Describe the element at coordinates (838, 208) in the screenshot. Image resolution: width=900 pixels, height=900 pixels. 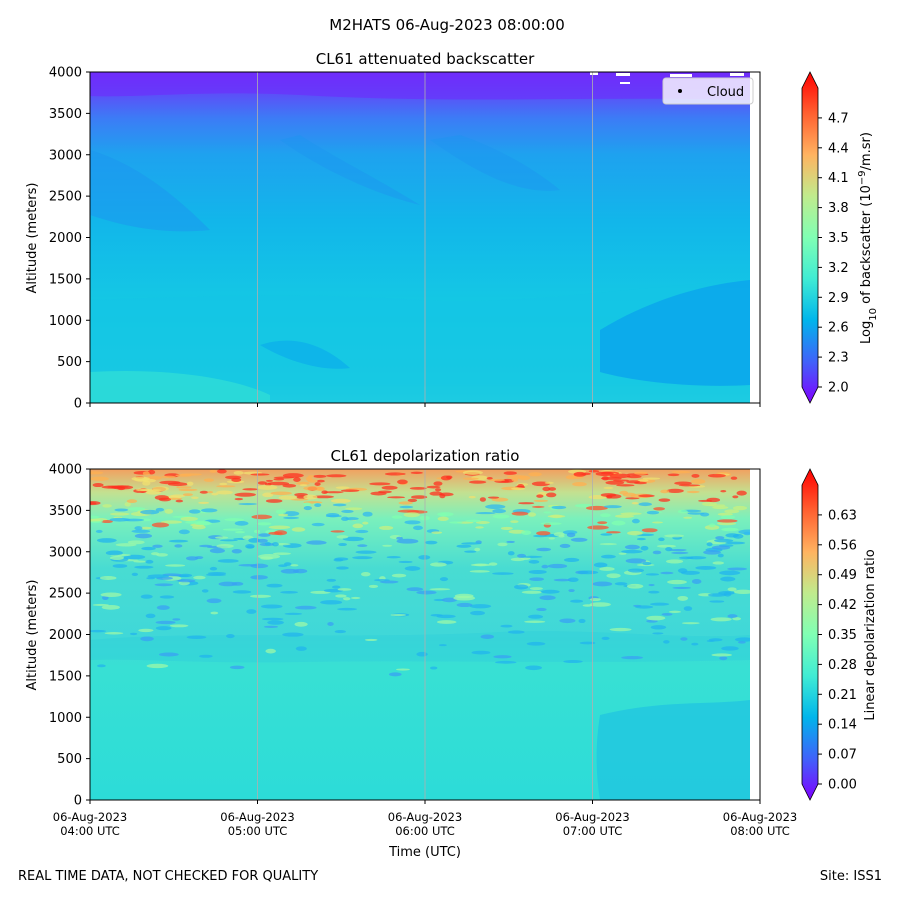
I see `colorbar-tick-label: 3.8` at that location.